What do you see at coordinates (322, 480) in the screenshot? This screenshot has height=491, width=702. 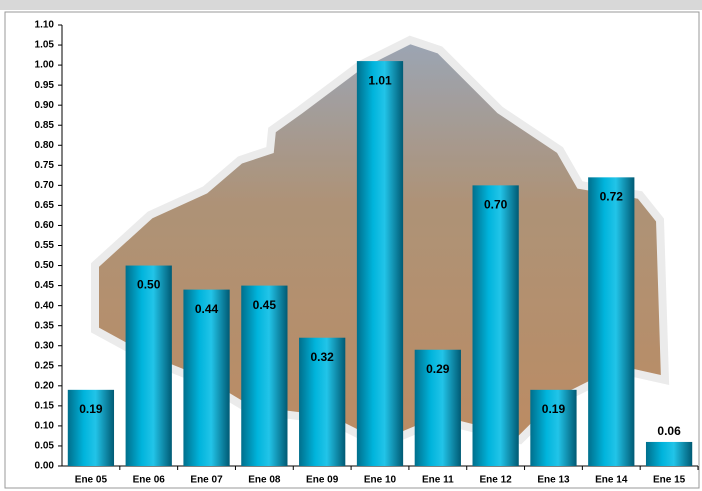 I see `x-tick-label: Ene 09` at bounding box center [322, 480].